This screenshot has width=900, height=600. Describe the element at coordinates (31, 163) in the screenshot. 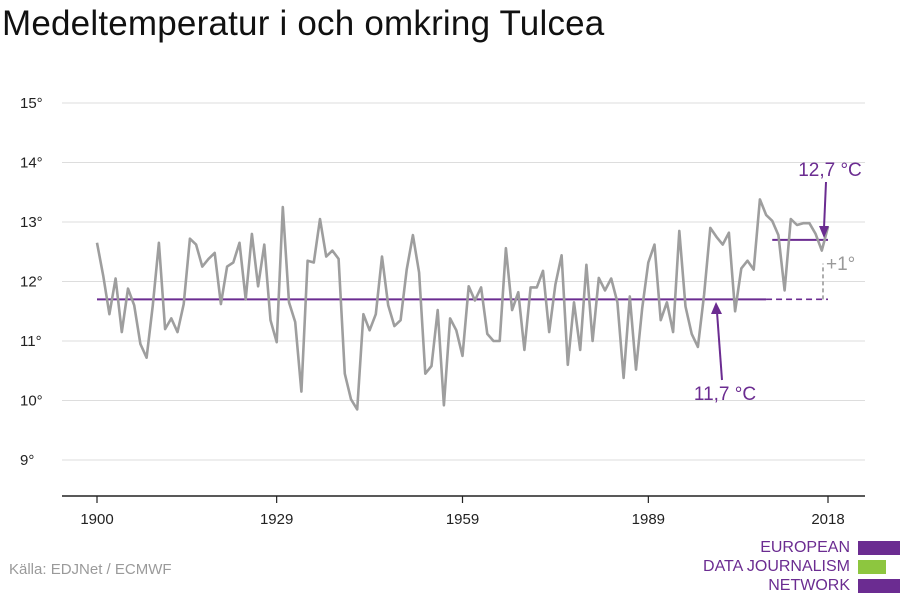

I see `y-tick-label: 14°` at that location.